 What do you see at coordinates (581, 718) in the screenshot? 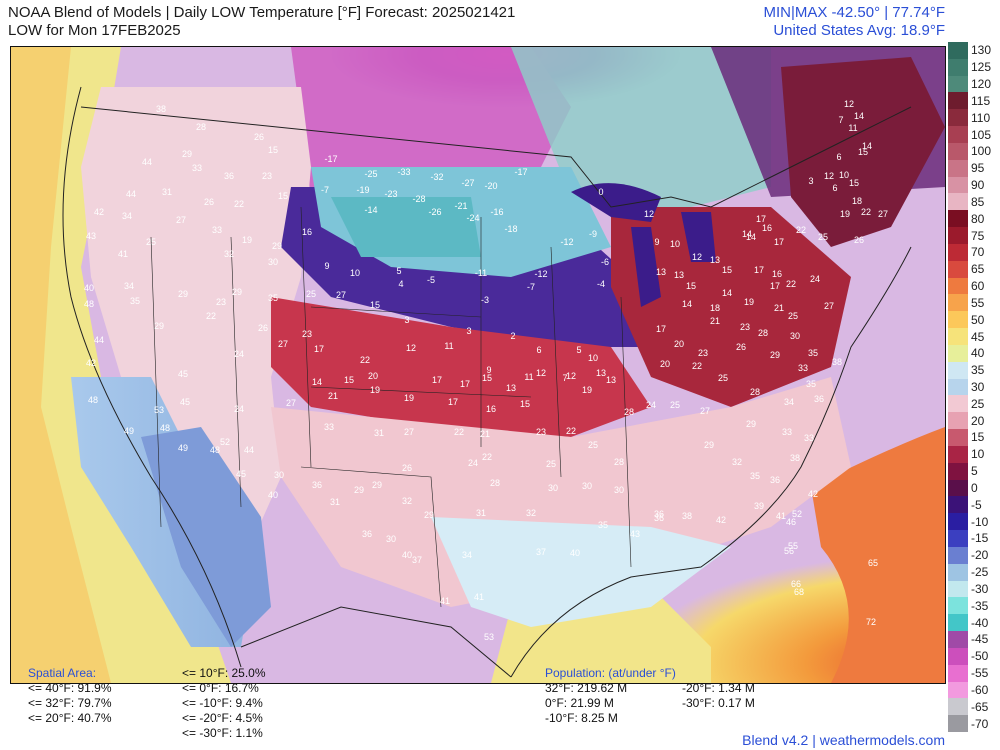
I see `population-row: -10°F: 8.25 M` at bounding box center [581, 718].